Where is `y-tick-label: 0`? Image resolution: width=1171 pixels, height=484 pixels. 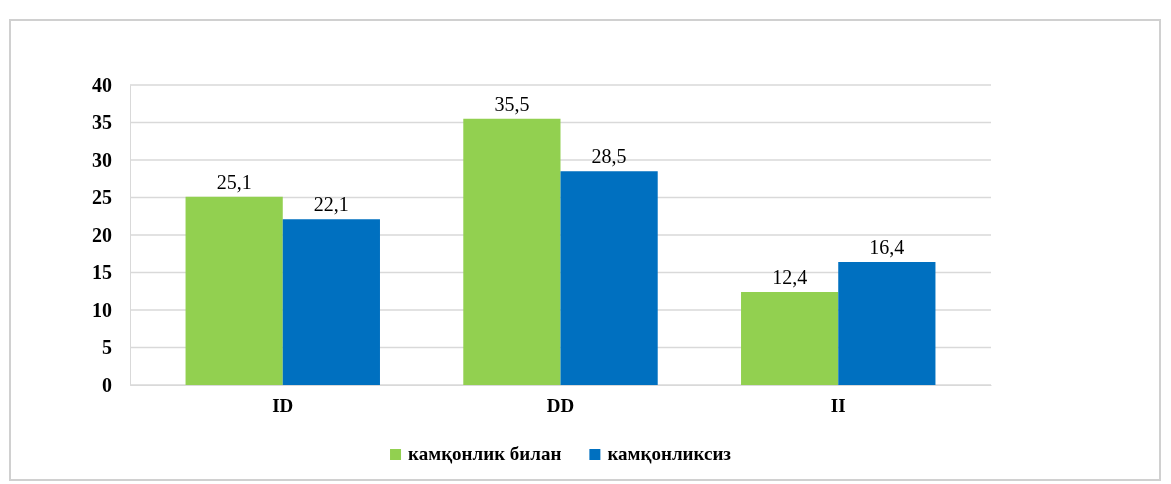
y-tick-label: 0 is located at coordinates (107, 384).